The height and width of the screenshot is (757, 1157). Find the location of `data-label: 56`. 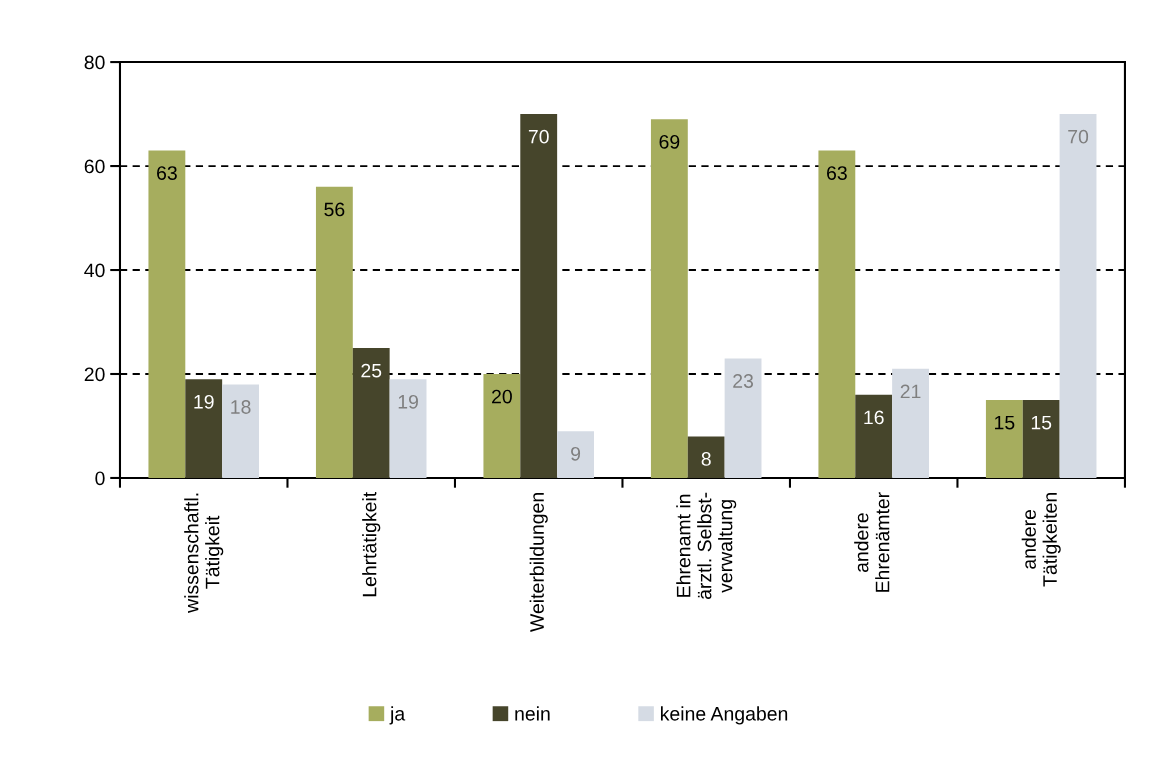

data-label: 56 is located at coordinates (334, 209).